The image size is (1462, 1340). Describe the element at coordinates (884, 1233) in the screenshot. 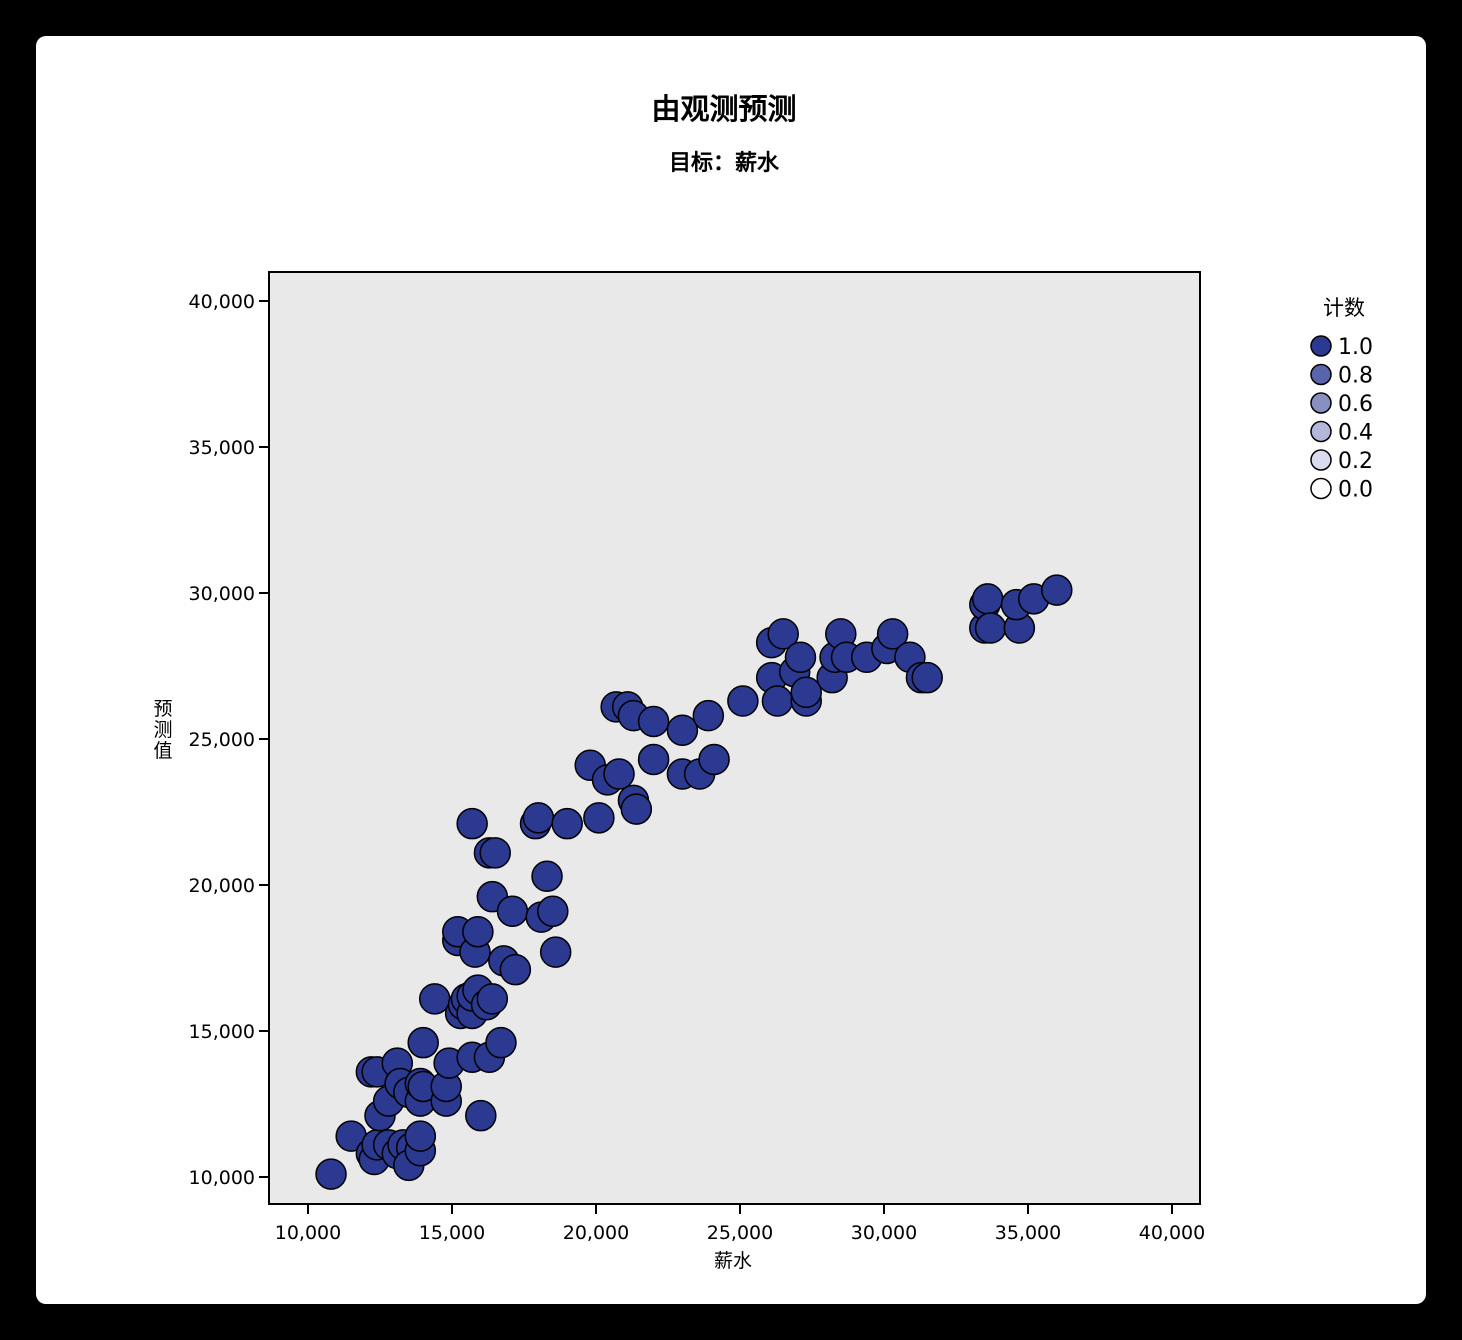

I see `x-tick-label: 30,000` at that location.